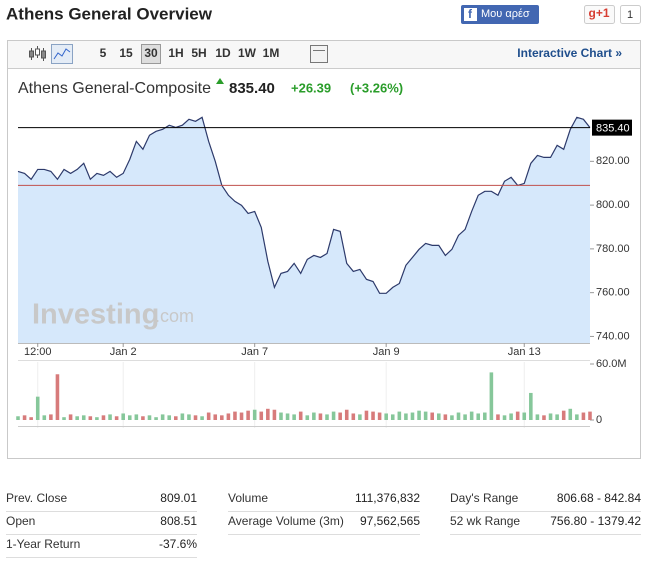 This screenshot has width=652, height=561. I want to click on fb-icon, so click(470, 14).